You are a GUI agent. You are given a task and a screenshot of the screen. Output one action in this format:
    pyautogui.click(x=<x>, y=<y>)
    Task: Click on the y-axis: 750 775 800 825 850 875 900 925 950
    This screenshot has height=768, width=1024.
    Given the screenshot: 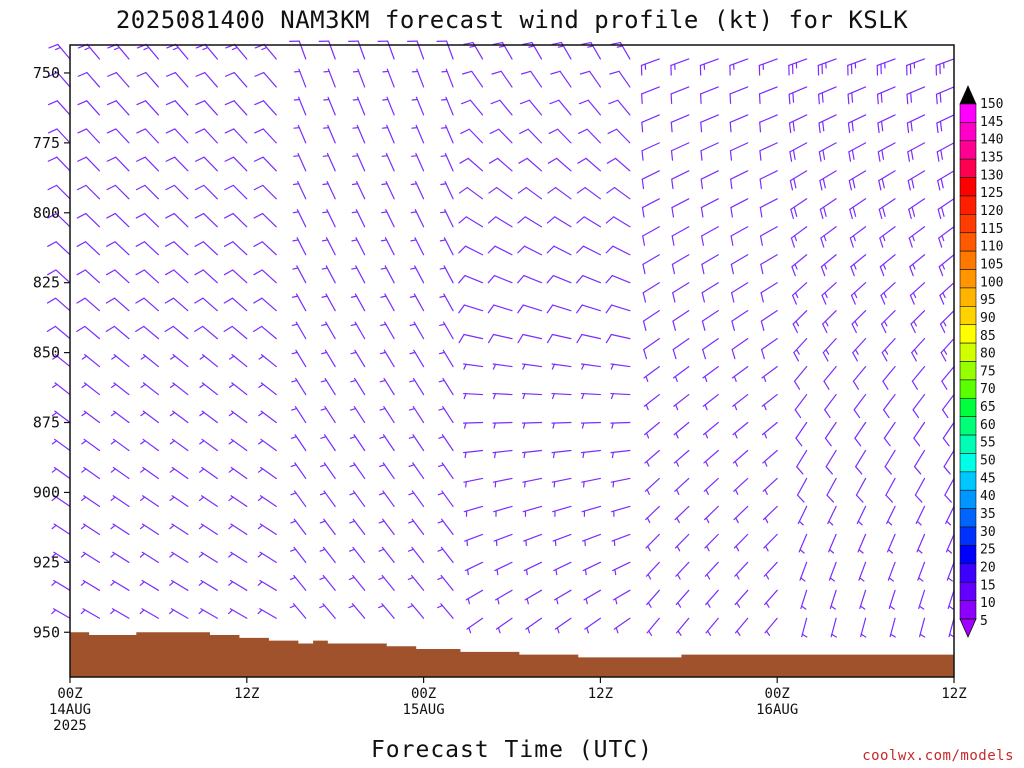 What is the action you would take?
    pyautogui.click(x=51, y=352)
    